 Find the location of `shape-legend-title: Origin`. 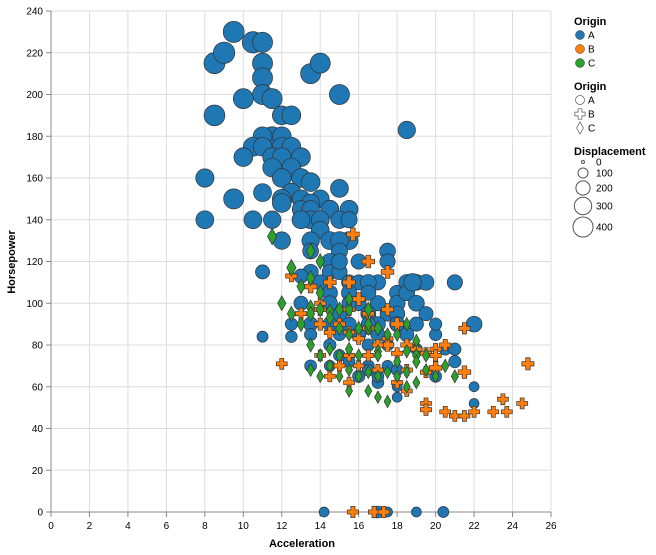

shape-legend-title: Origin is located at coordinates (590, 87).